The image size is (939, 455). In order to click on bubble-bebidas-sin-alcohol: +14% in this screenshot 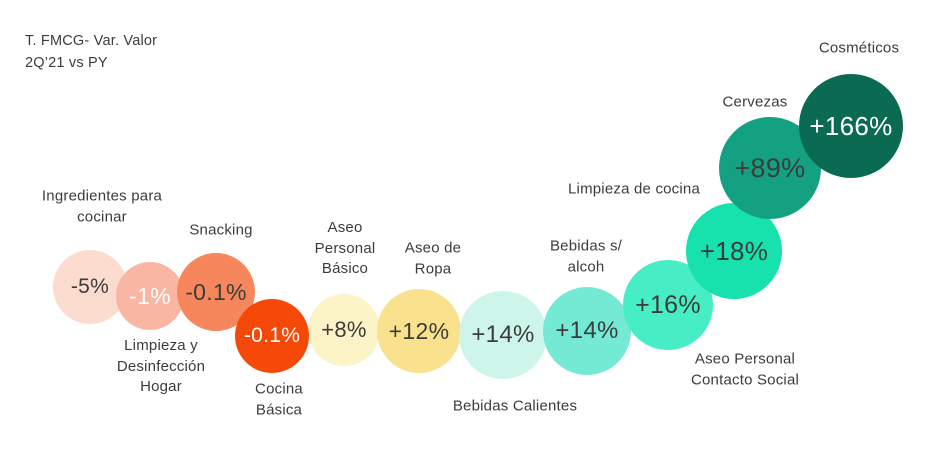, I will do `click(587, 331)`.